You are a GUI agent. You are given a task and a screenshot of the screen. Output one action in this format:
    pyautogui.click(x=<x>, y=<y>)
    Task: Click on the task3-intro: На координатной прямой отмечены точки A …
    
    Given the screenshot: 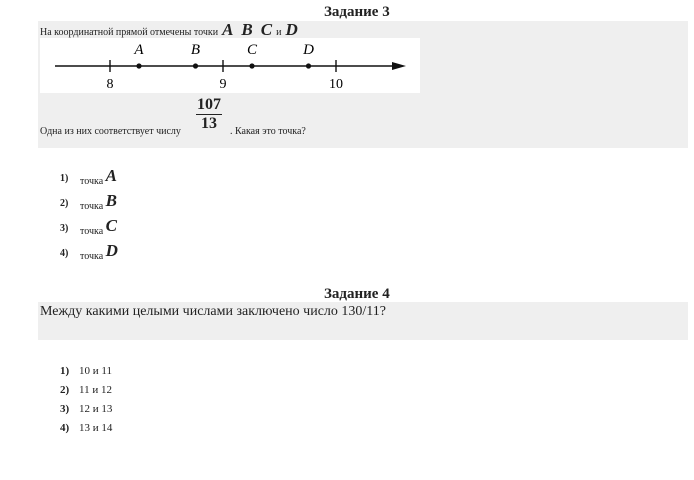 What is the action you would take?
    pyautogui.click(x=169, y=30)
    